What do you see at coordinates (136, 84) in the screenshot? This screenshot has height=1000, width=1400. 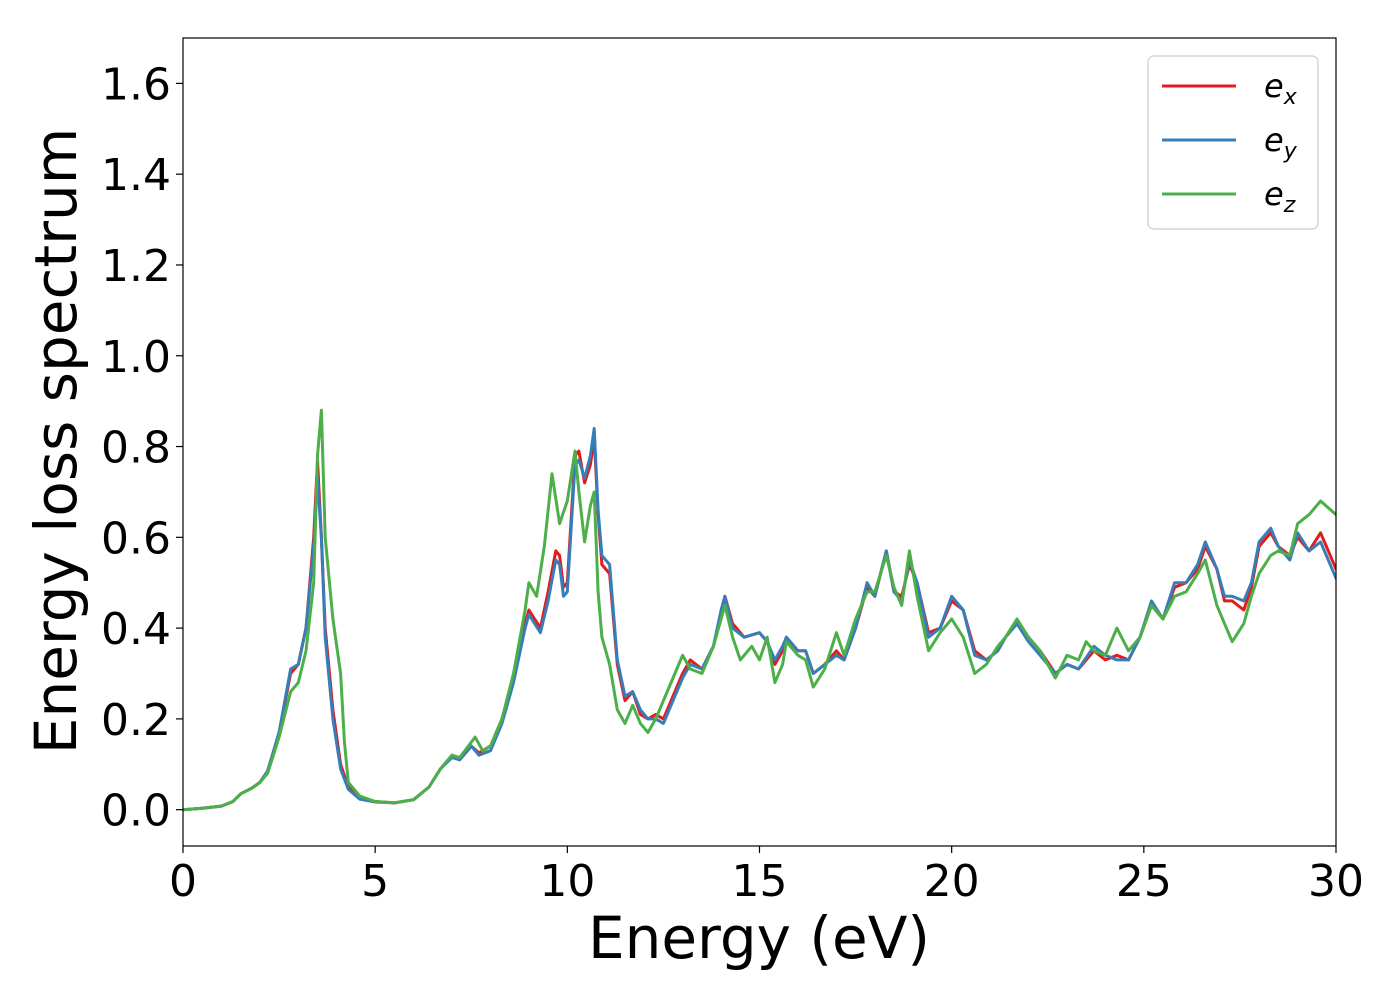 I see `y-tick-label: 1.6` at bounding box center [136, 84].